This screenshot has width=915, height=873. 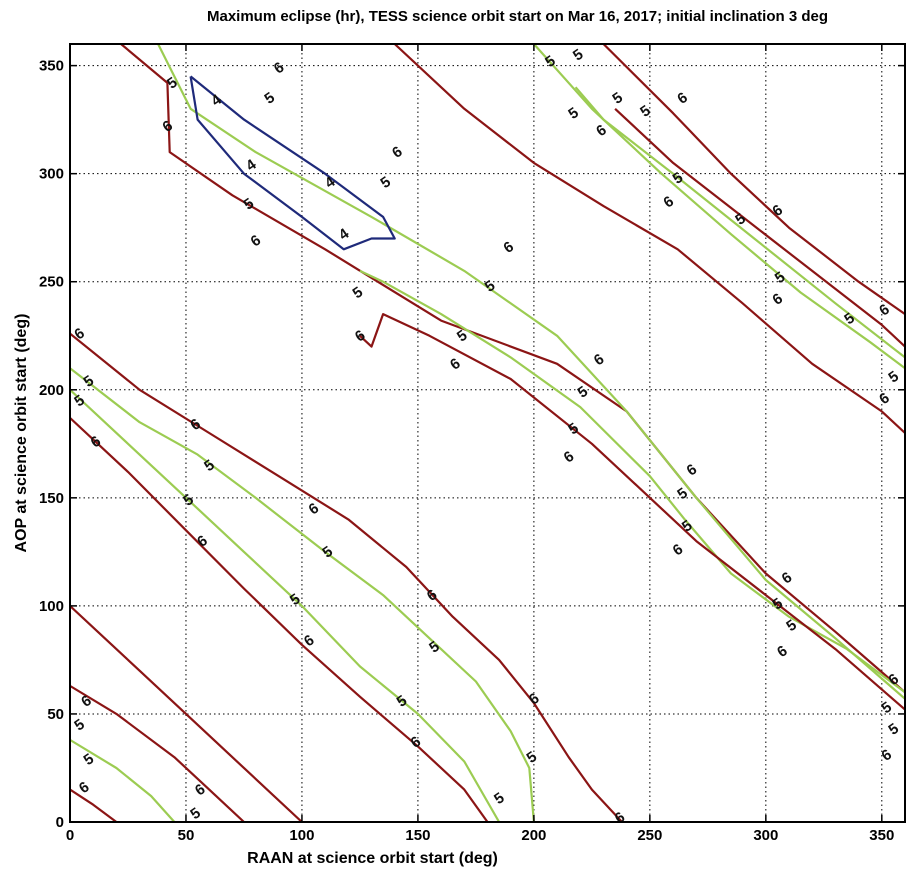 What do you see at coordinates (51, 444) in the screenshot?
I see `y-tick-labels: 0 50 100 150 200 250 300 350` at bounding box center [51, 444].